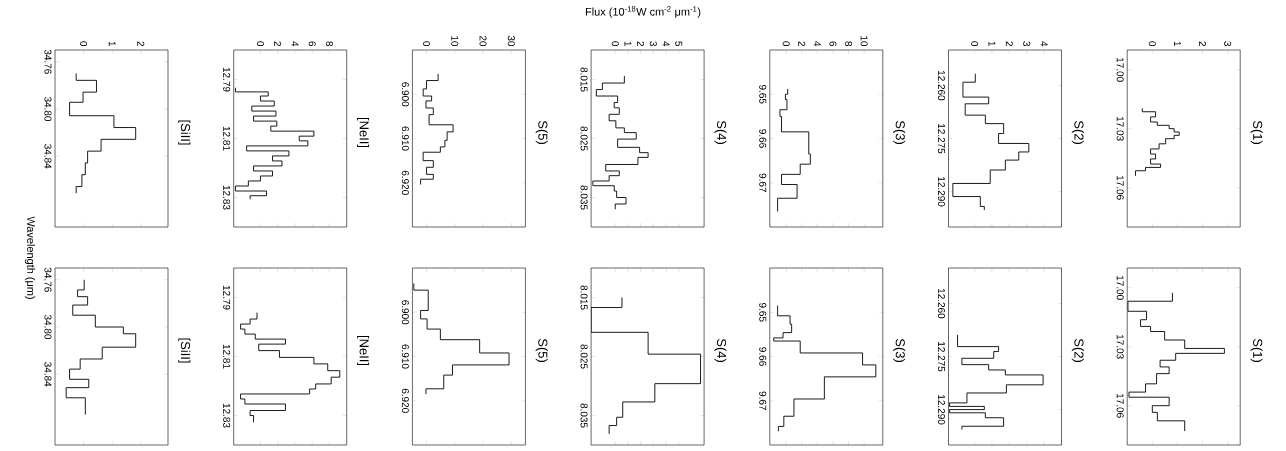 This screenshot has width=1286, height=451. What do you see at coordinates (679, 44) in the screenshot?
I see `x-tick-label: 5` at bounding box center [679, 44].